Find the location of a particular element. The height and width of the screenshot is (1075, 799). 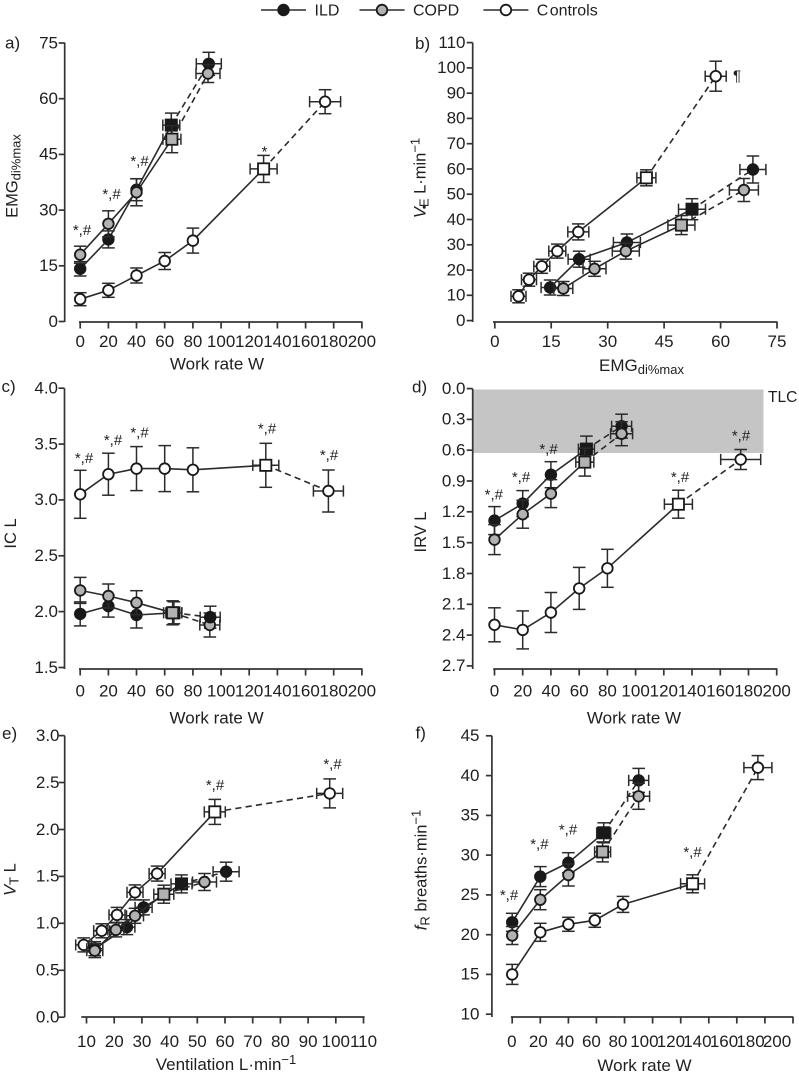

svg-text: IRV L is located at coordinates (421, 532).